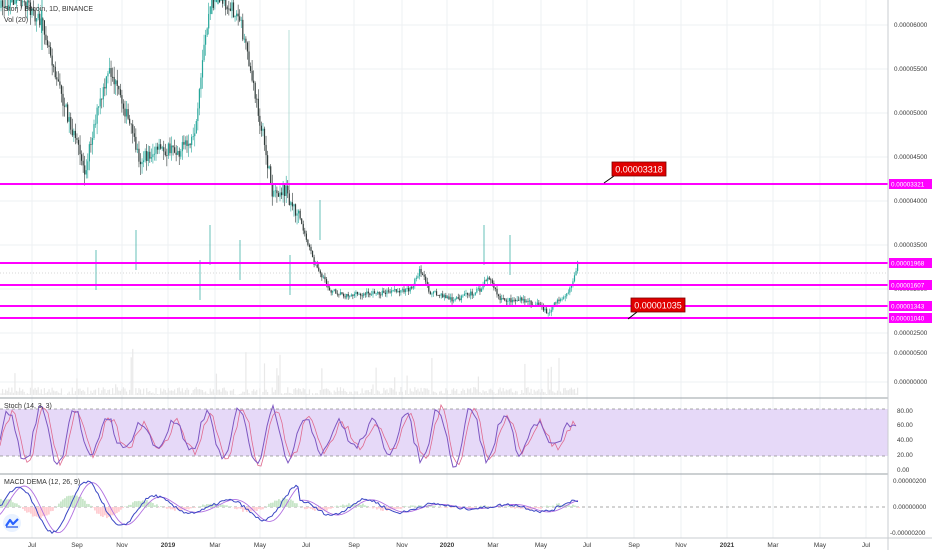 Image resolution: width=932 pixels, height=550 pixels. Describe the element at coordinates (12, 523) in the screenshot. I see `tradingview-logo-icon` at that location.